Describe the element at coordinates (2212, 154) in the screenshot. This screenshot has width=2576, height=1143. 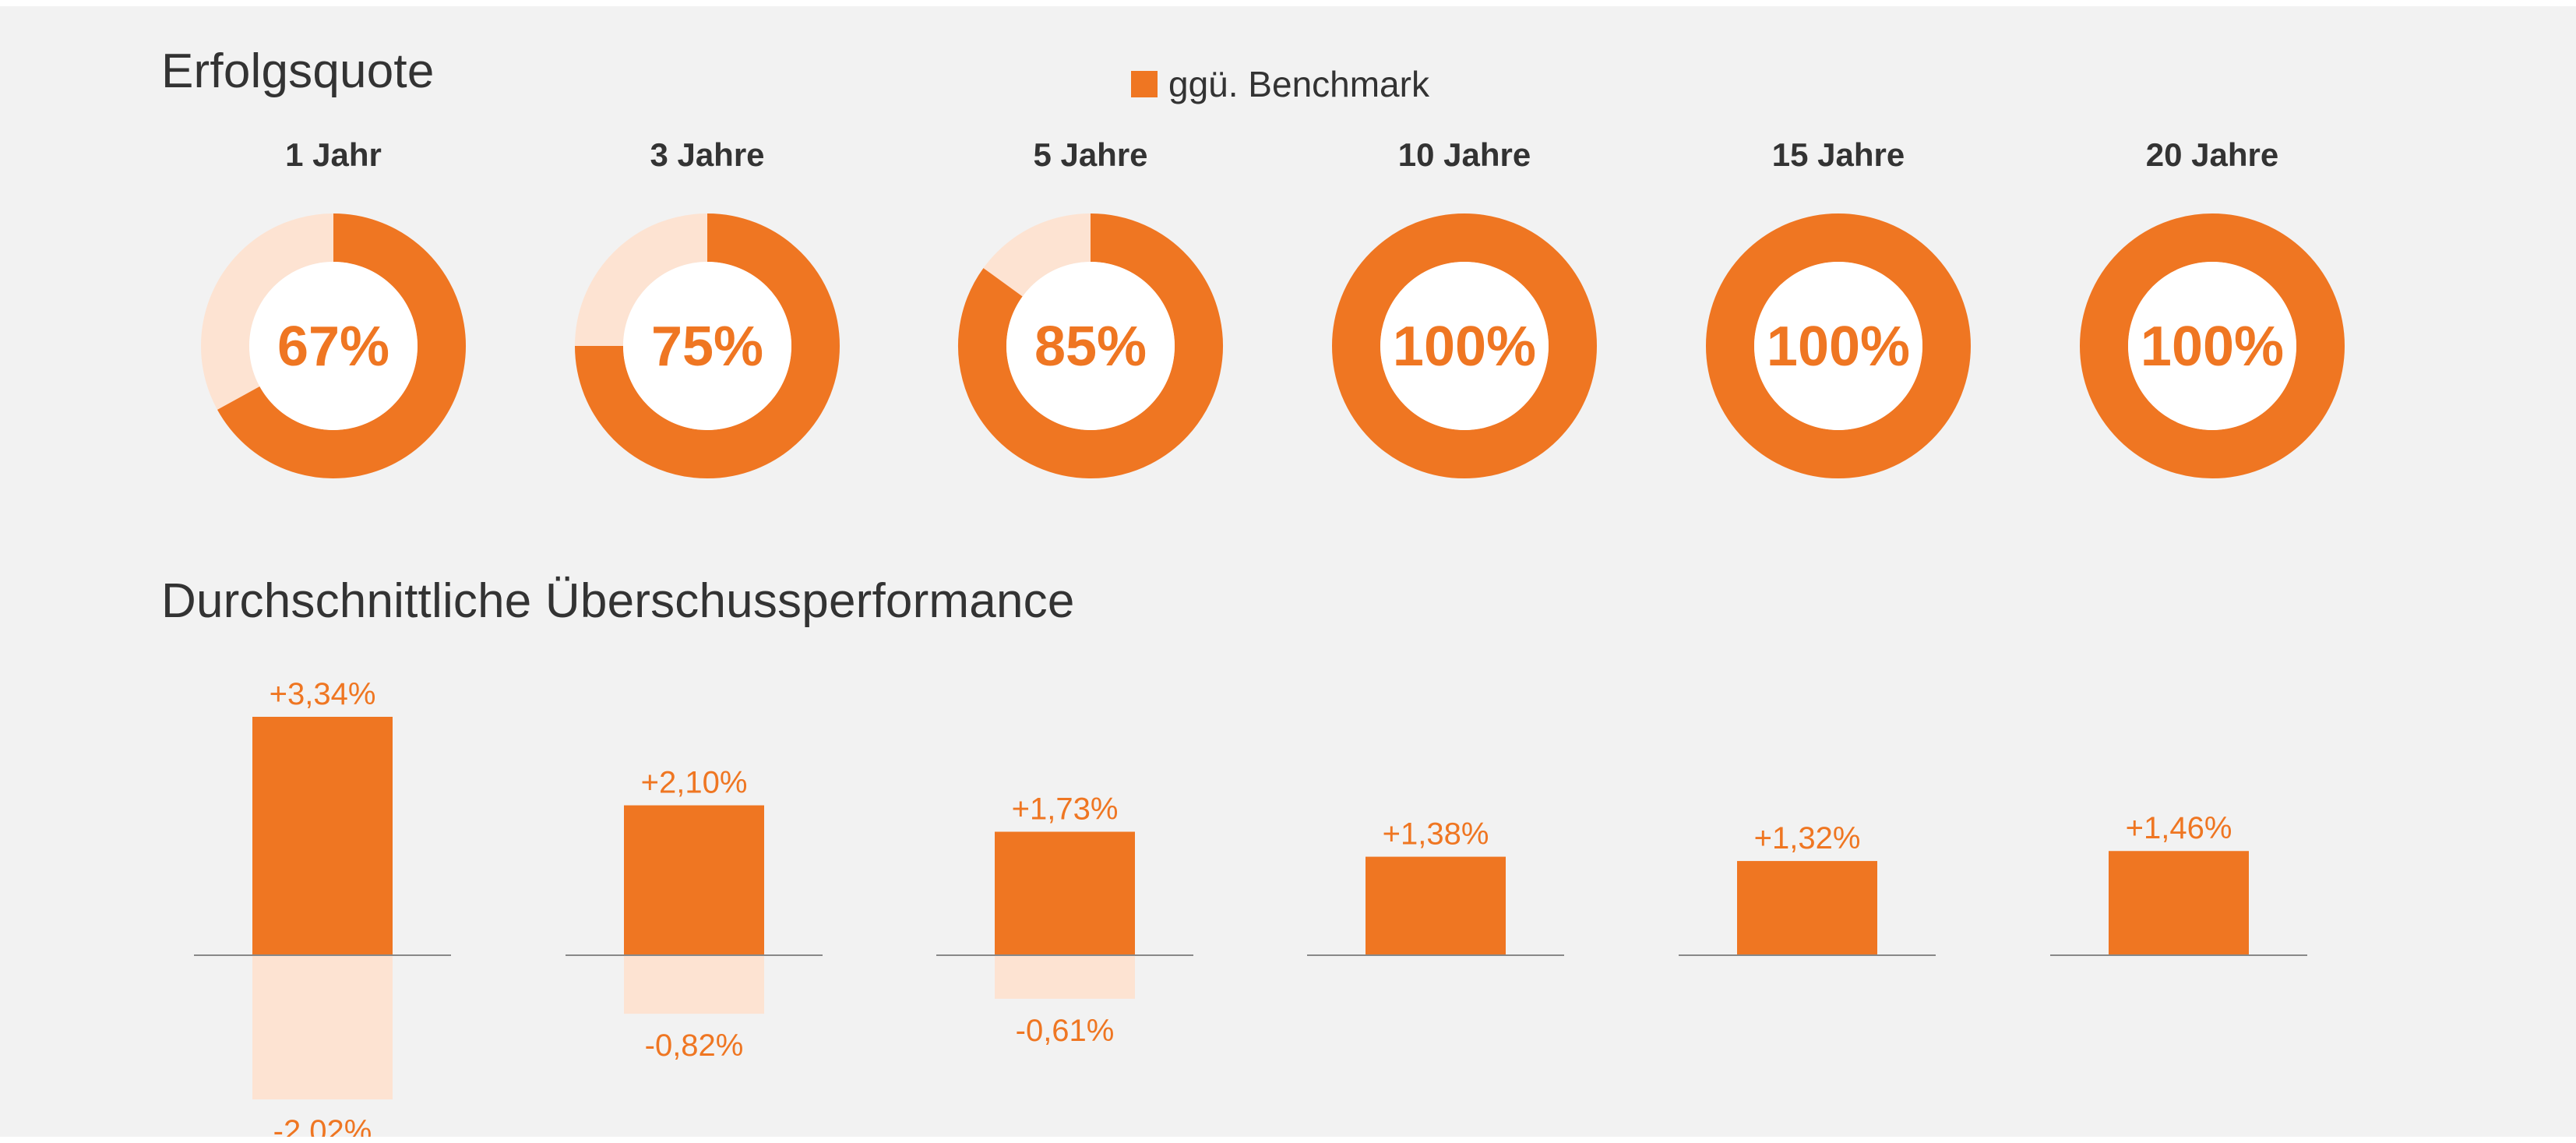
I see `period-label-20-jahre: 20 Jahre` at that location.